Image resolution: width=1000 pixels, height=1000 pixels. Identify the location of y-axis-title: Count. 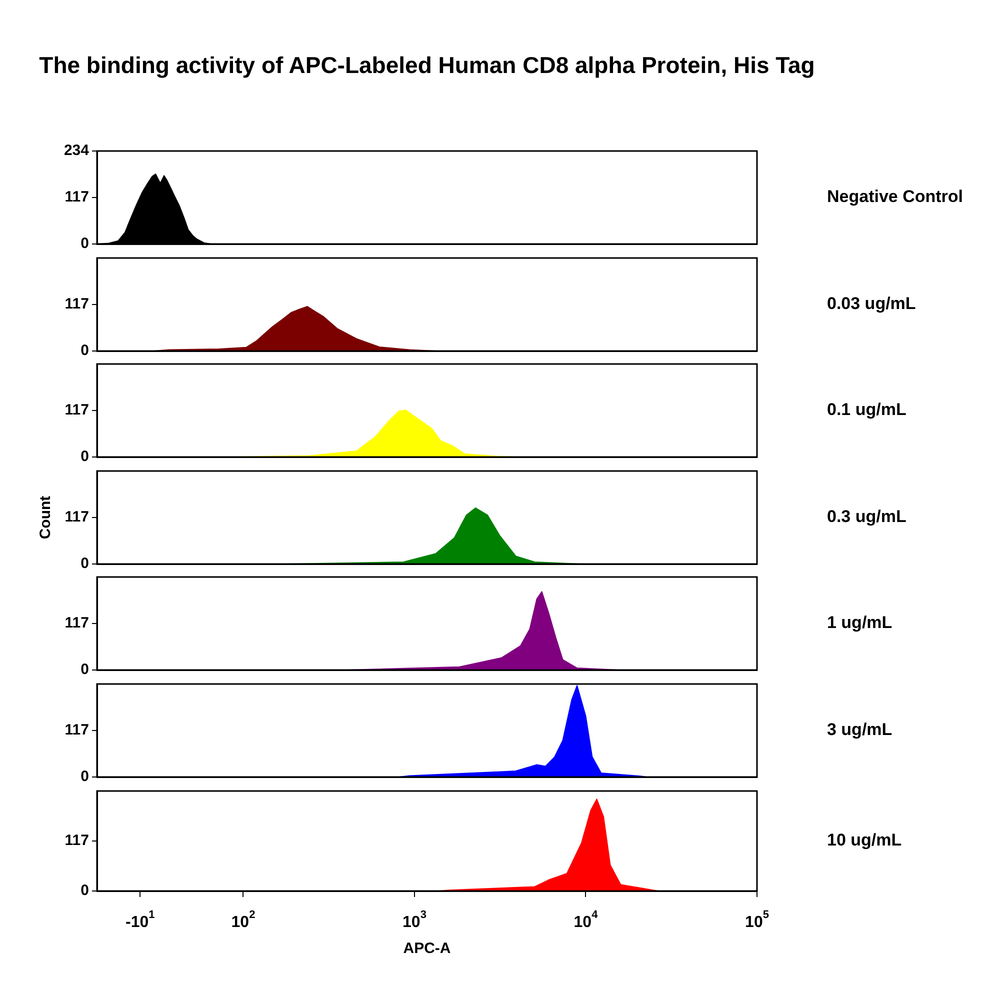
(45, 517).